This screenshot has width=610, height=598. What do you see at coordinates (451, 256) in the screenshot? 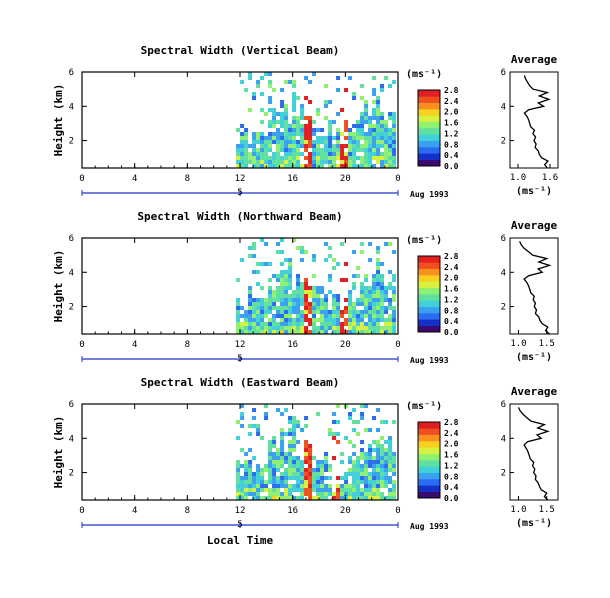
I see `colorbar-tick-label: 2.8` at bounding box center [451, 256].